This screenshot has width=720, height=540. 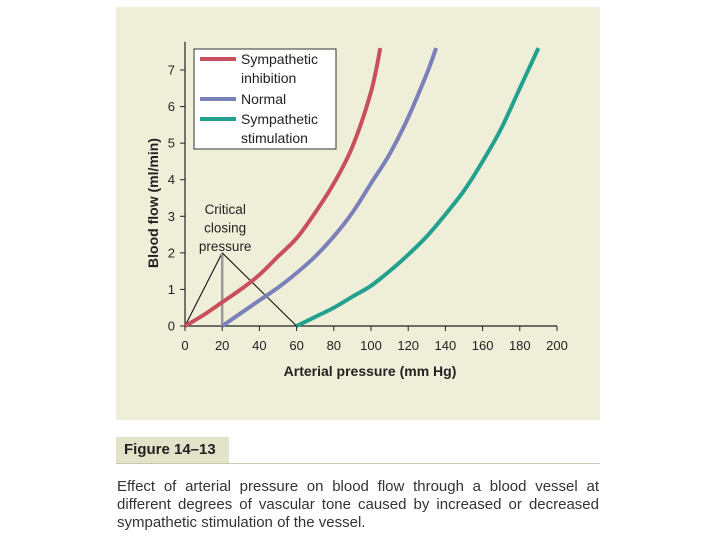 What do you see at coordinates (557, 345) in the screenshot?
I see `x-tick-label: 200` at bounding box center [557, 345].